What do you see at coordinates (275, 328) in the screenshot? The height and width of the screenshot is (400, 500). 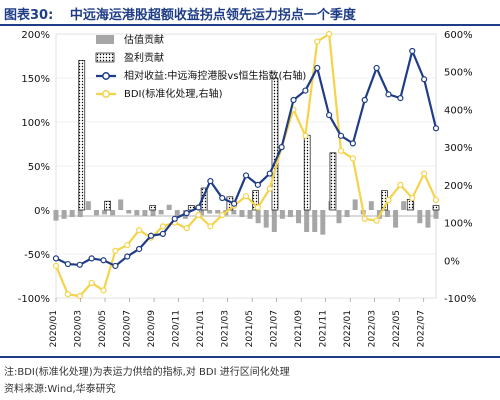 I see `x-tick-label: 2021/07` at bounding box center [275, 328].